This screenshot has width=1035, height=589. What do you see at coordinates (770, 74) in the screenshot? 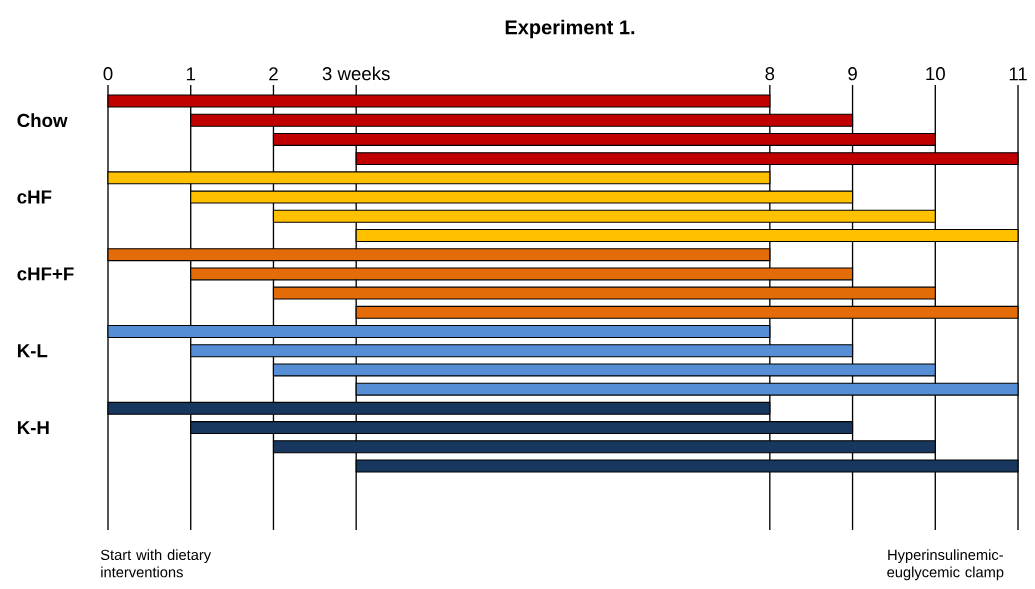
I see `x-tick-label: 8` at bounding box center [770, 74].